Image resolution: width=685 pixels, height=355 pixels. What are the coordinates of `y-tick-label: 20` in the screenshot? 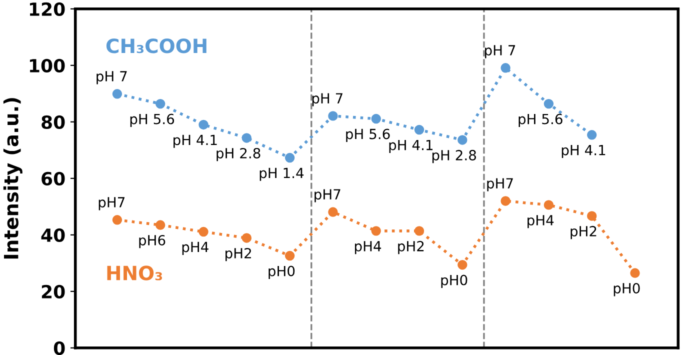 It's located at (53, 291).